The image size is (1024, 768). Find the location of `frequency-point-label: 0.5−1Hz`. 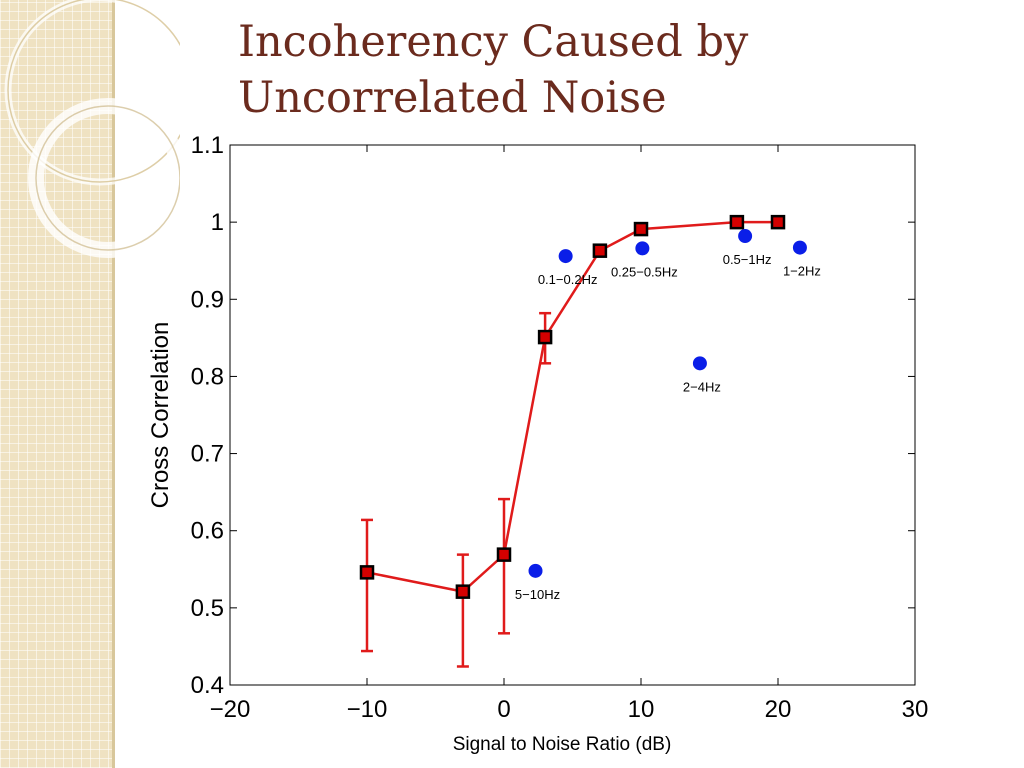

frequency-point-label: 0.5−1Hz is located at coordinates (747, 259).